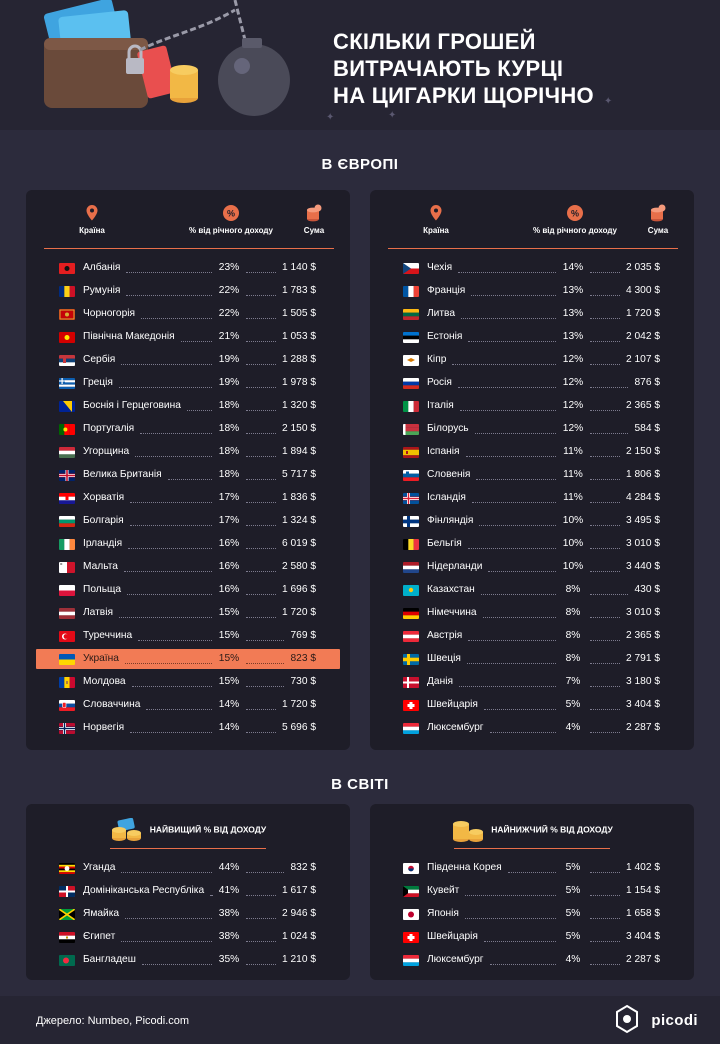  Describe the element at coordinates (573, 727) in the screenshot. I see `percent-value: 4%` at that location.